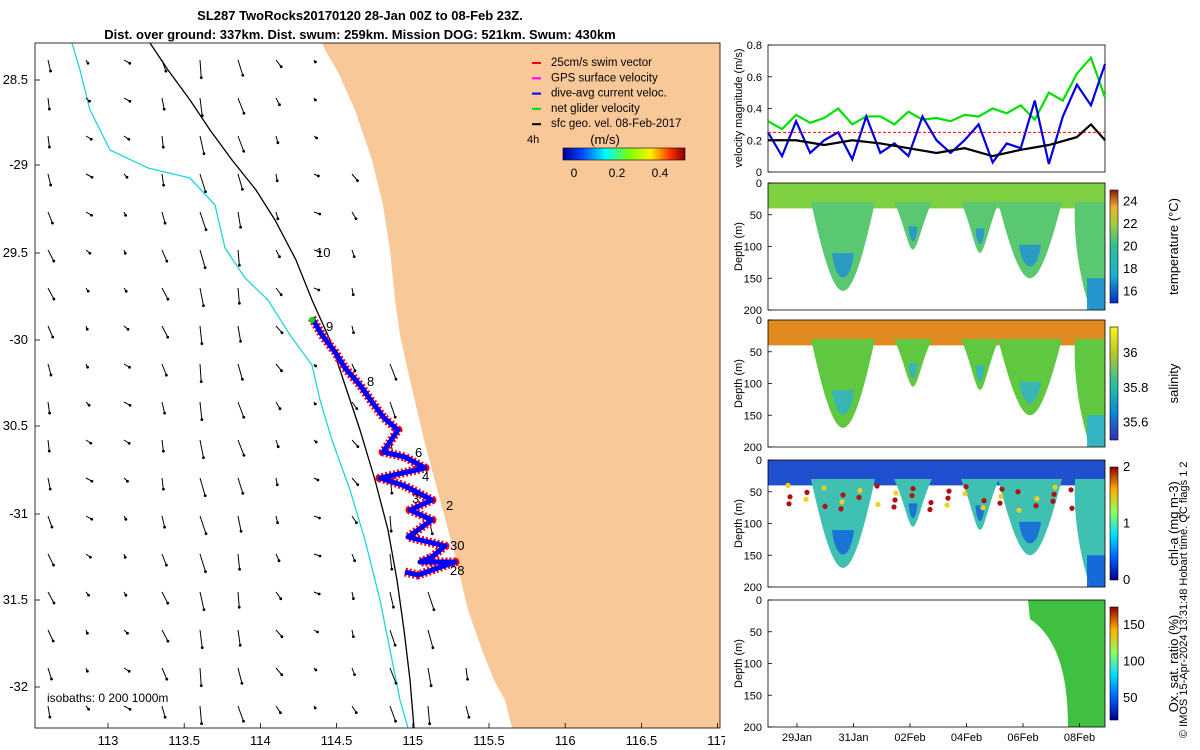 The width and height of the screenshot is (1200, 750). I want to click on day-label: 3, so click(415, 498).